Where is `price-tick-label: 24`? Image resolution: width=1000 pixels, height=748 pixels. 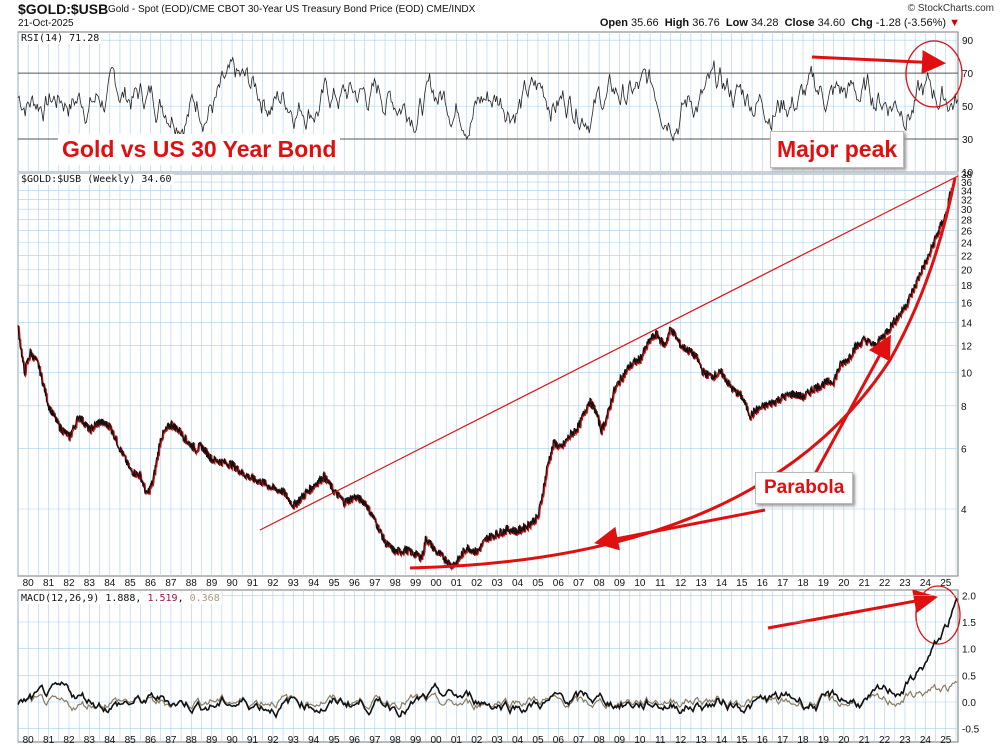 price-tick-label: 24 is located at coordinates (967, 243).